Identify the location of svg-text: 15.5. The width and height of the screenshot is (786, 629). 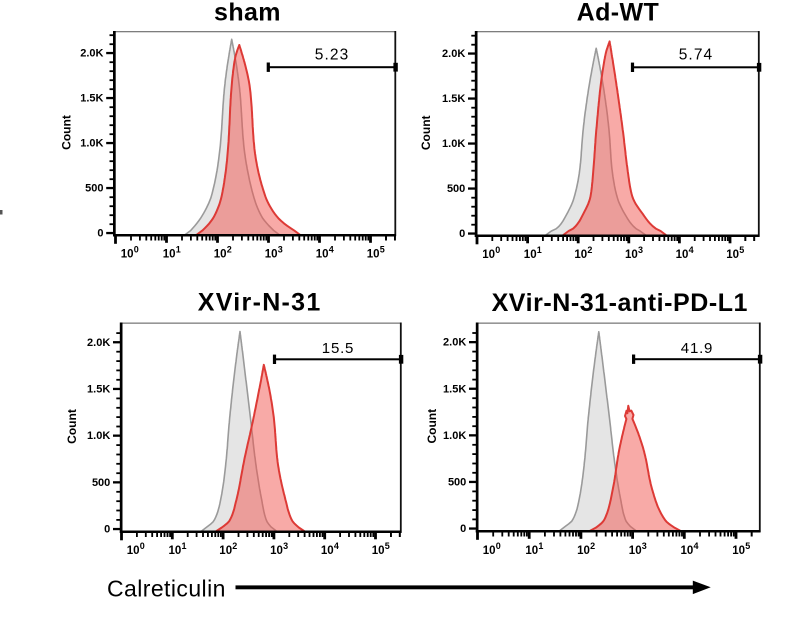
(338, 348).